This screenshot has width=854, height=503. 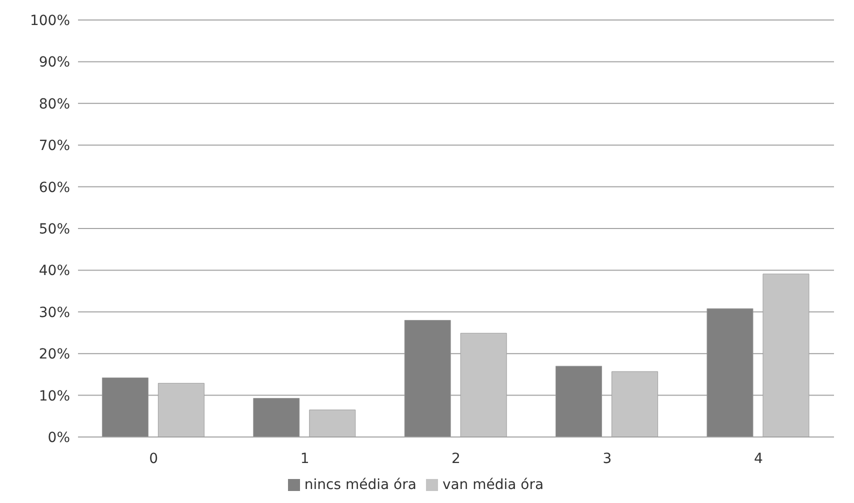 I want to click on x-tick-label: 2, so click(x=456, y=458).